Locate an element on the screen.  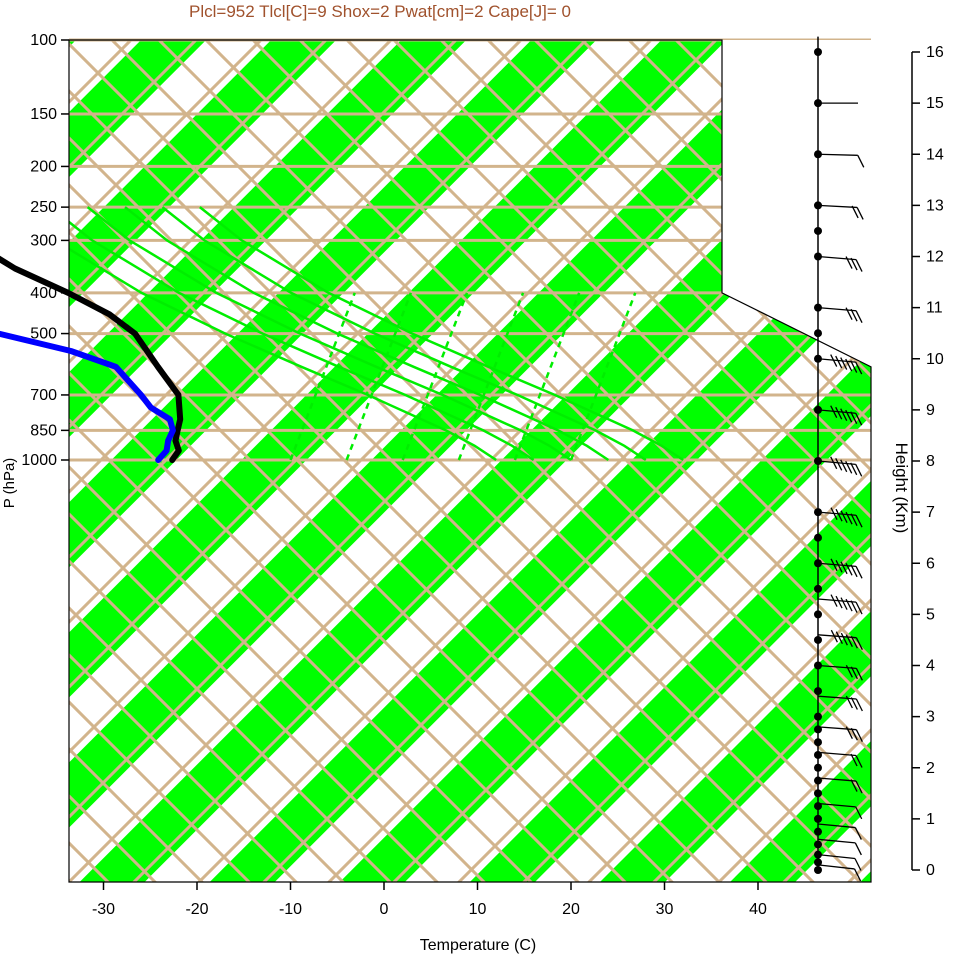
x-tick-label: 10 is located at coordinates (478, 909).